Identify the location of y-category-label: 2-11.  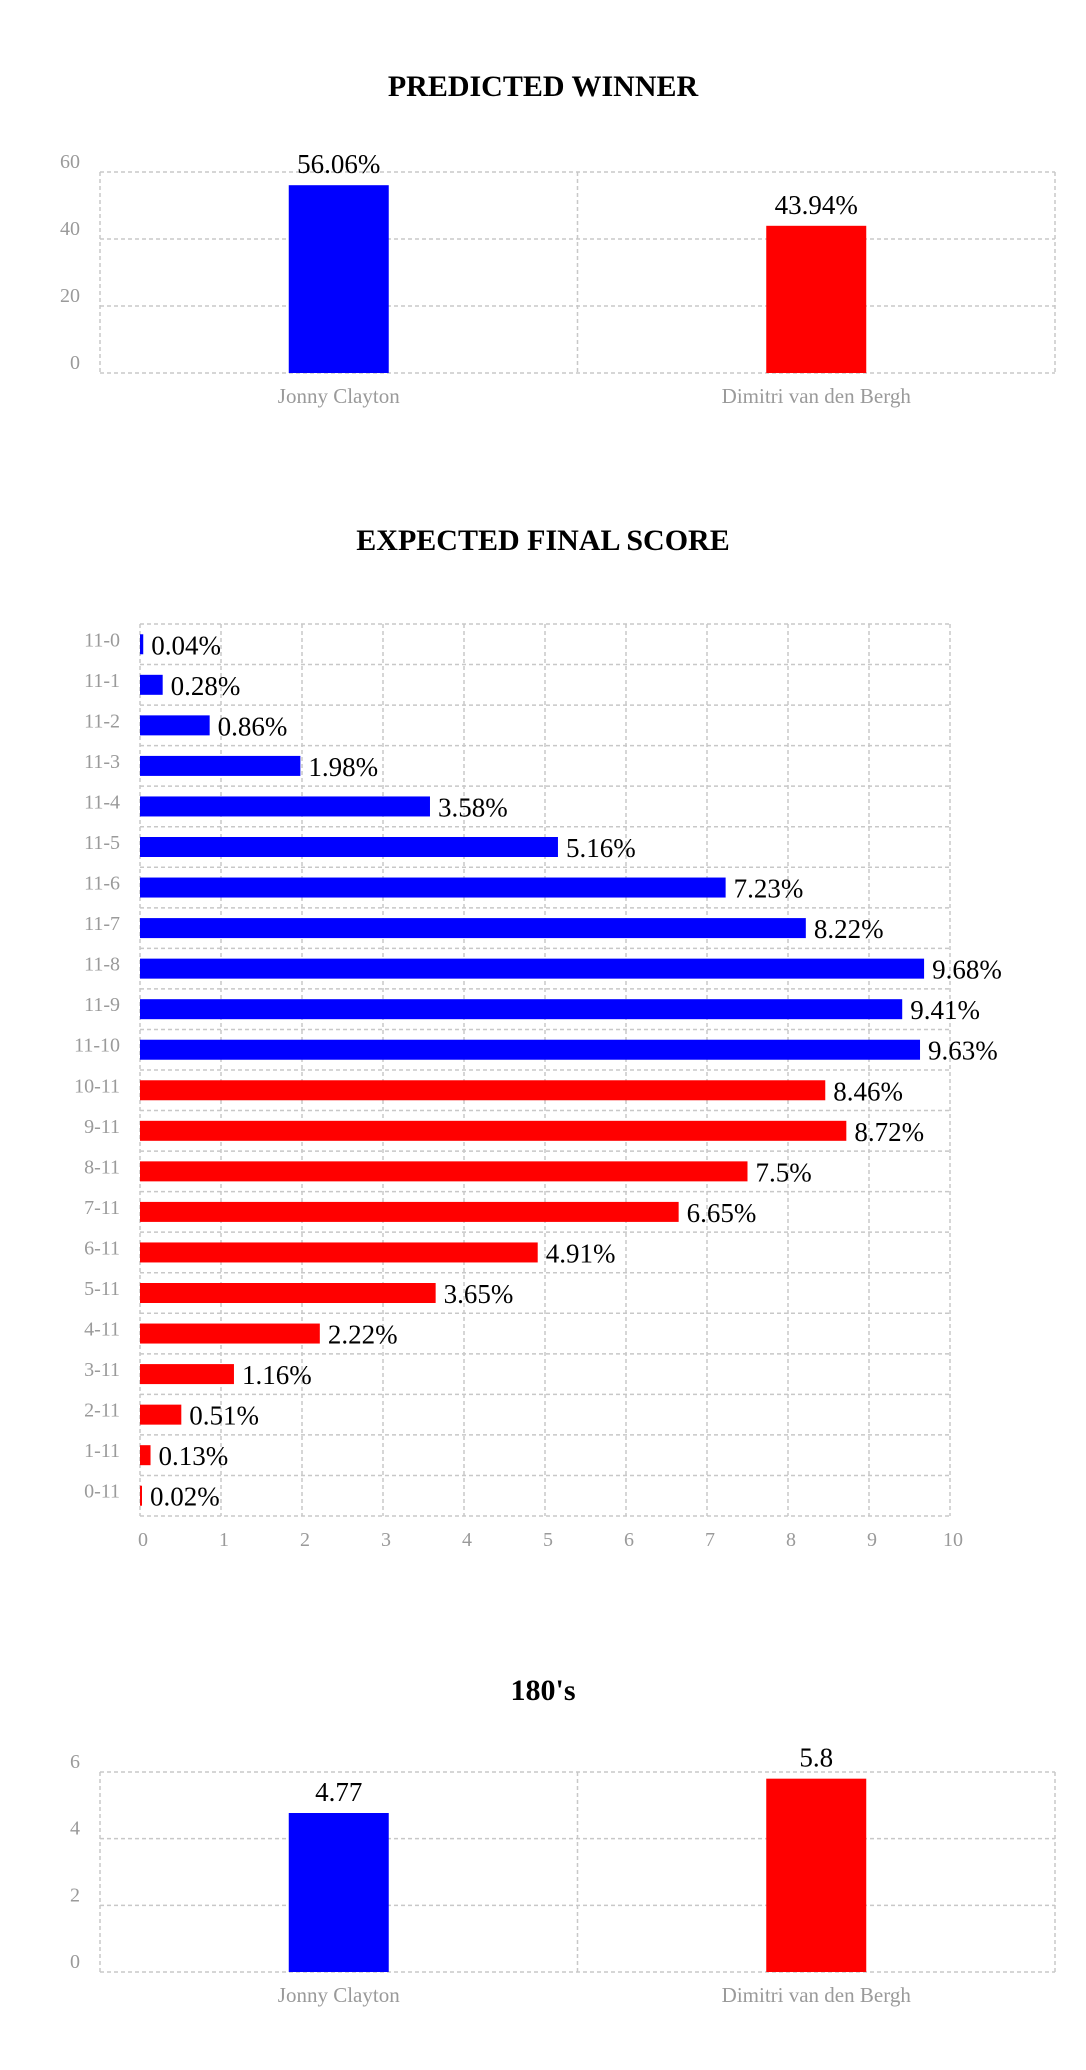
(102, 1411).